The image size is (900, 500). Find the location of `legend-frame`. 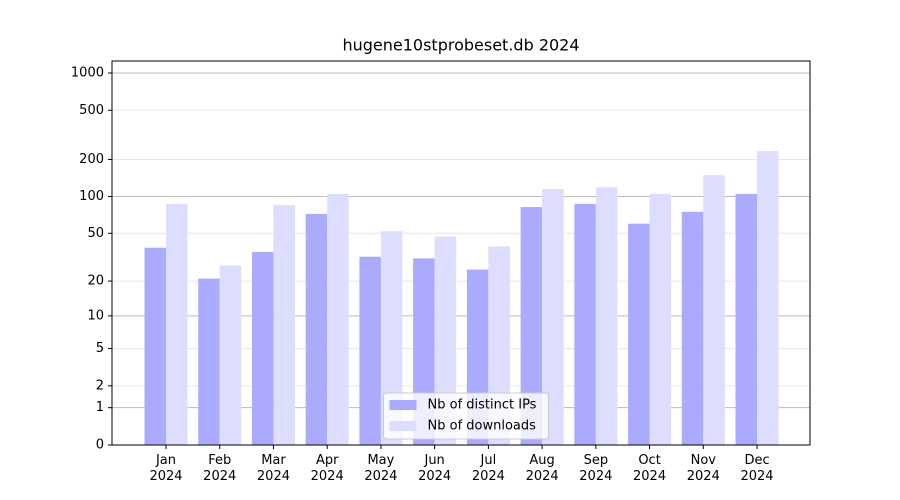

legend-frame is located at coordinates (466, 416).